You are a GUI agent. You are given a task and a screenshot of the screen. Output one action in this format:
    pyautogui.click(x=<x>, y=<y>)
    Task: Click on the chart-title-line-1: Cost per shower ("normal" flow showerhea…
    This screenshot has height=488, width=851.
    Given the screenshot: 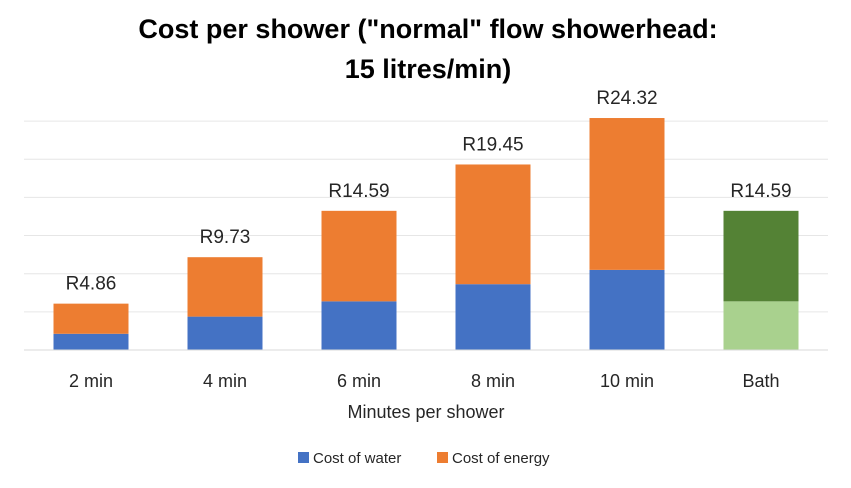 What is the action you would take?
    pyautogui.click(x=427, y=29)
    